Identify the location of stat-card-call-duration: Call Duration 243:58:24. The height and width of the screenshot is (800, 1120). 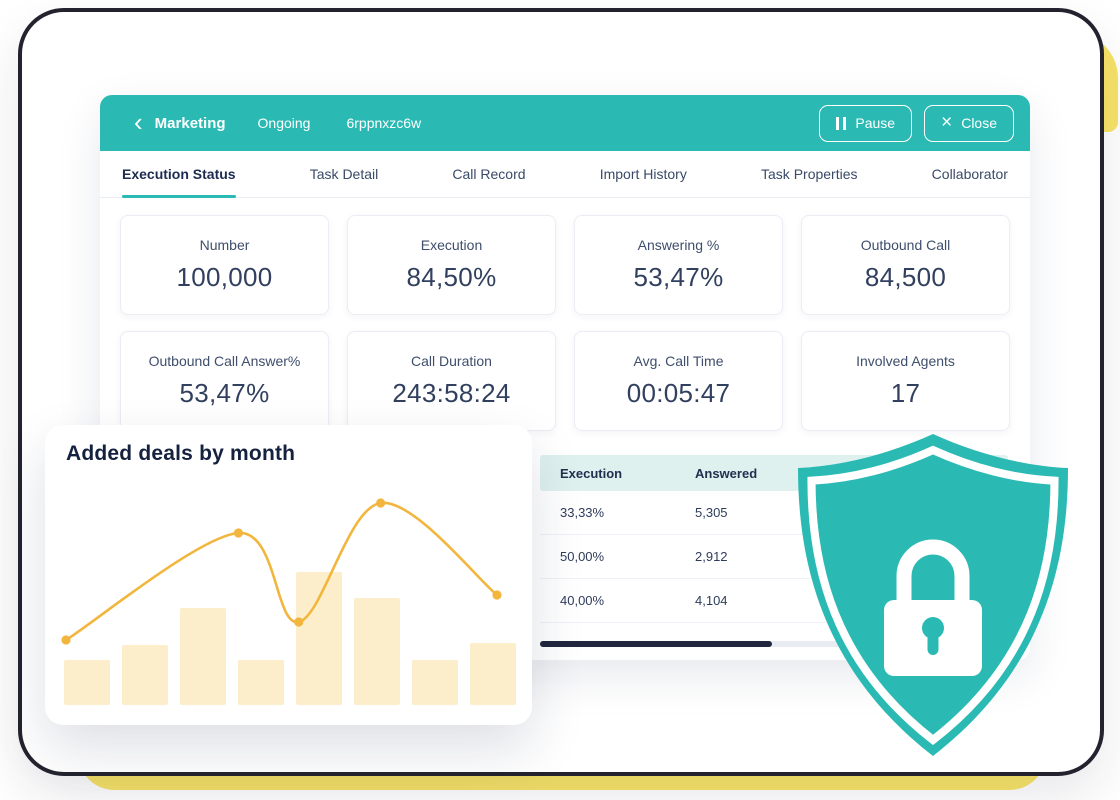
(451, 381).